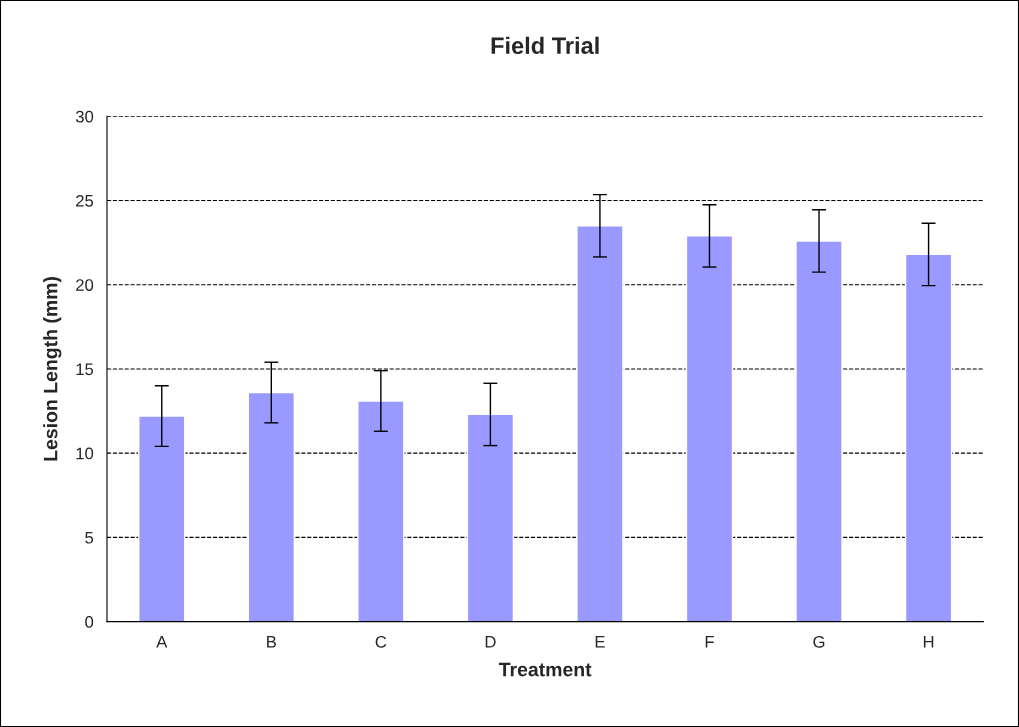 This screenshot has height=727, width=1019. What do you see at coordinates (381, 641) in the screenshot?
I see `x-tick-label: C` at bounding box center [381, 641].